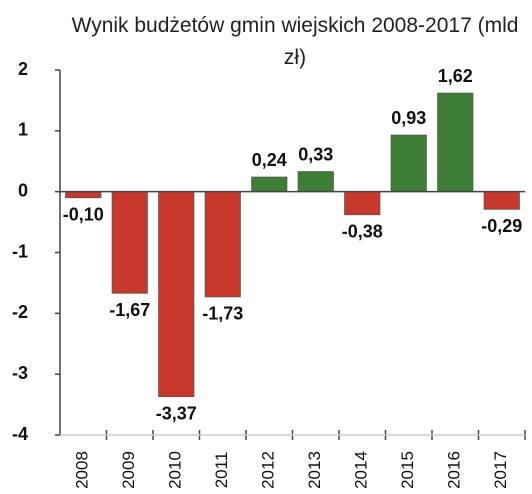 The height and width of the screenshot is (494, 532). Describe the element at coordinates (268, 470) in the screenshot. I see `x-tick-label: 2012` at that location.